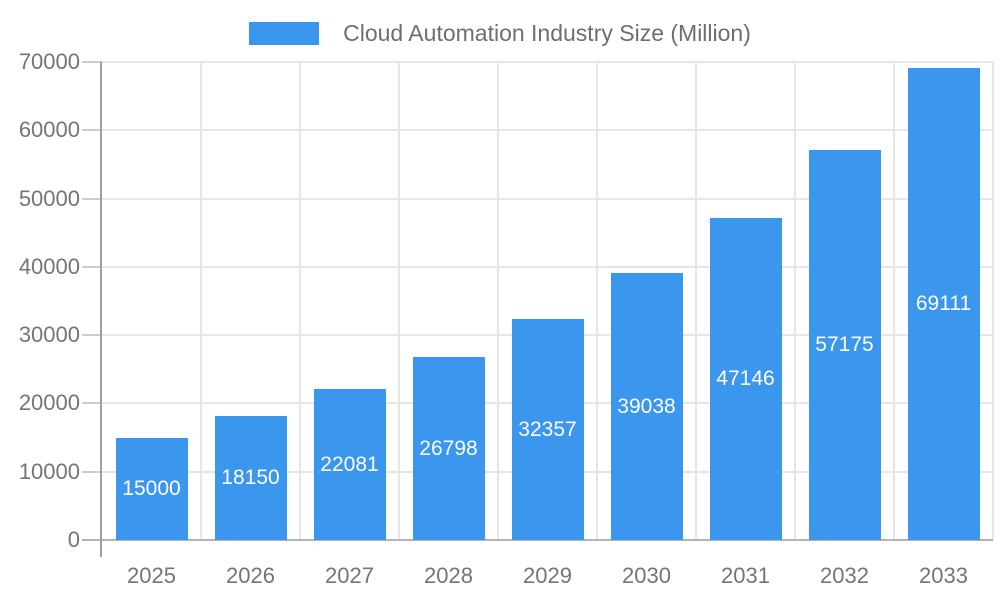 Image resolution: width=1000 pixels, height=600 pixels. Describe the element at coordinates (646, 575) in the screenshot. I see `x-tick-label: 2030` at that location.